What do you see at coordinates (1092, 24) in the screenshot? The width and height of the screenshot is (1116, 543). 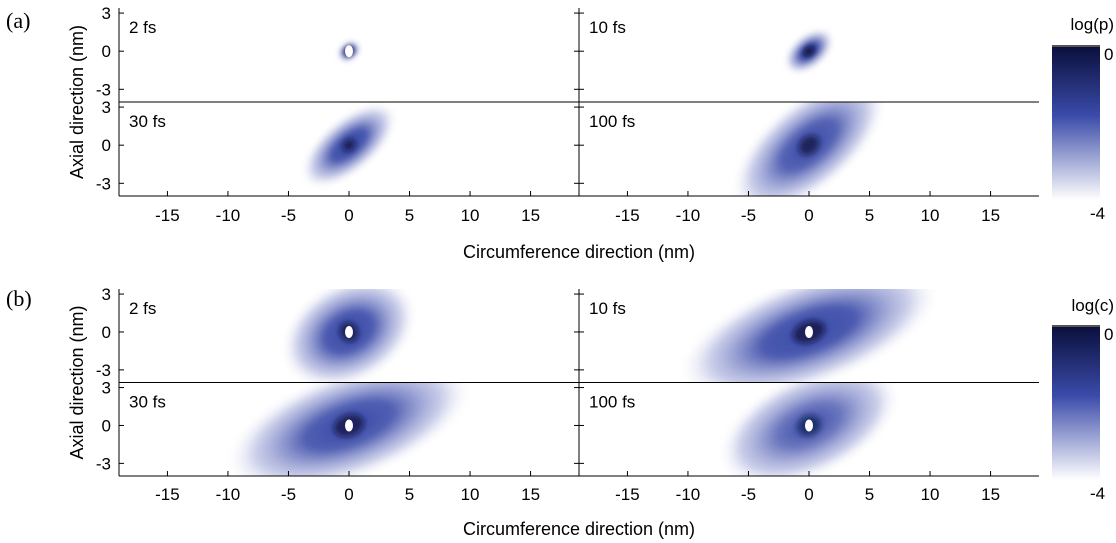 I see `colorbar-title: log(p)` at bounding box center [1092, 24].